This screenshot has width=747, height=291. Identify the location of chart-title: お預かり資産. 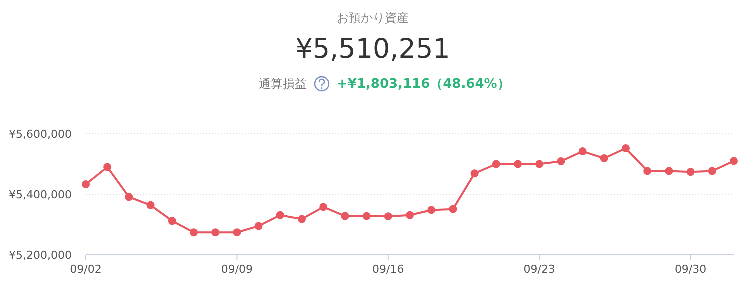
(373, 18).